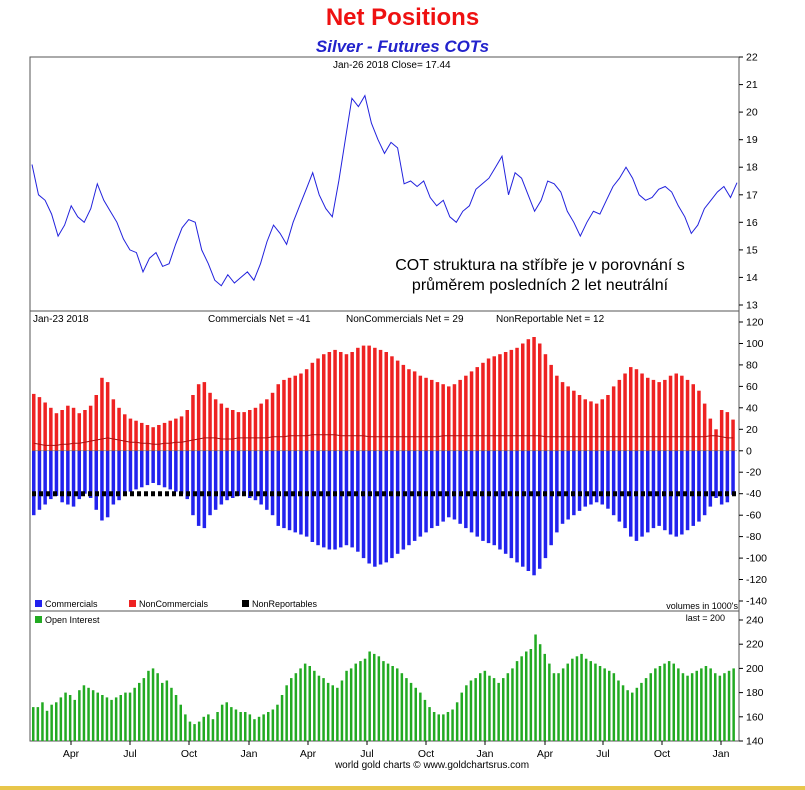 Image resolution: width=805 pixels, height=790 pixels. Describe the element at coordinates (755, 717) in the screenshot. I see `oi-axis-tick-label: 160` at that location.